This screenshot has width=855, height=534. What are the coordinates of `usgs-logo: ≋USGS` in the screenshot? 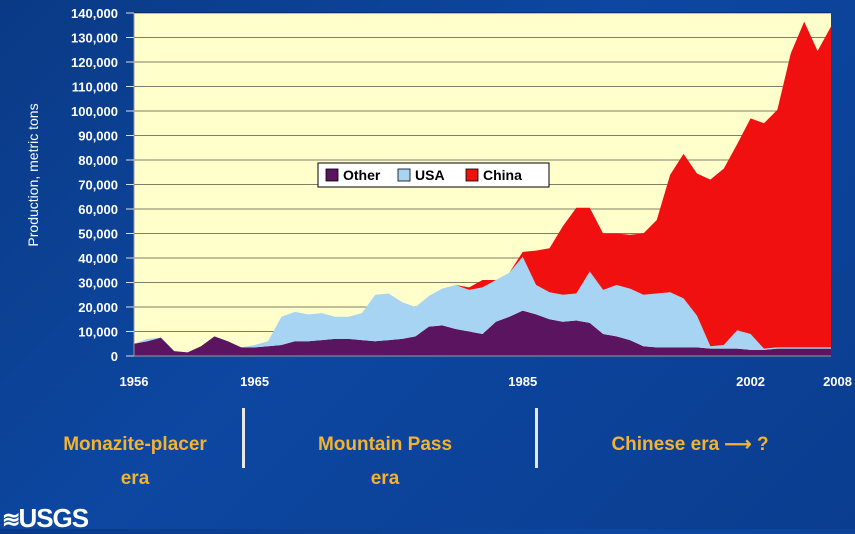 It's located at (45, 518).